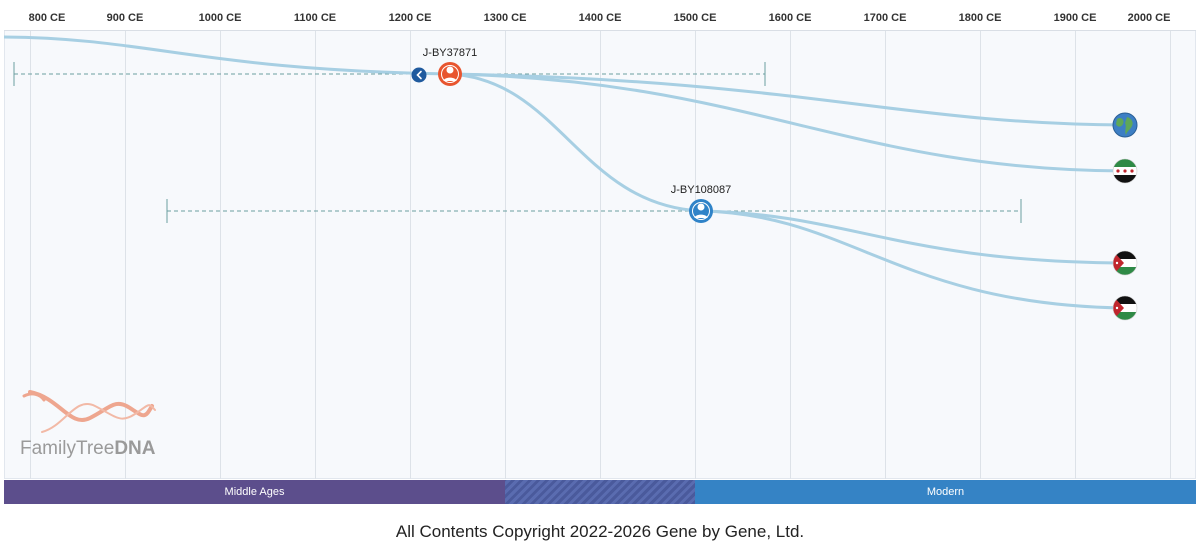  I want to click on tick-label: 2000 CE, so click(1149, 18).